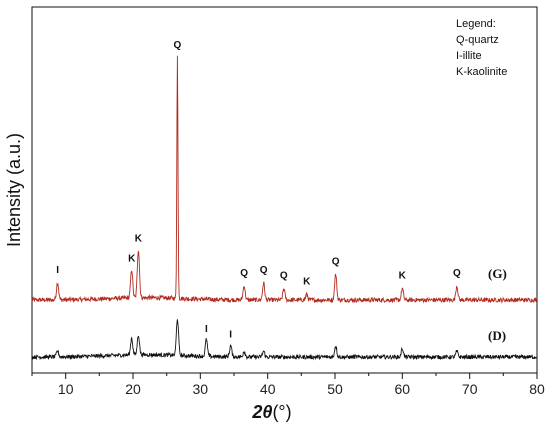  Describe the element at coordinates (284, 340) in the screenshot. I see `series-line-d` at that location.